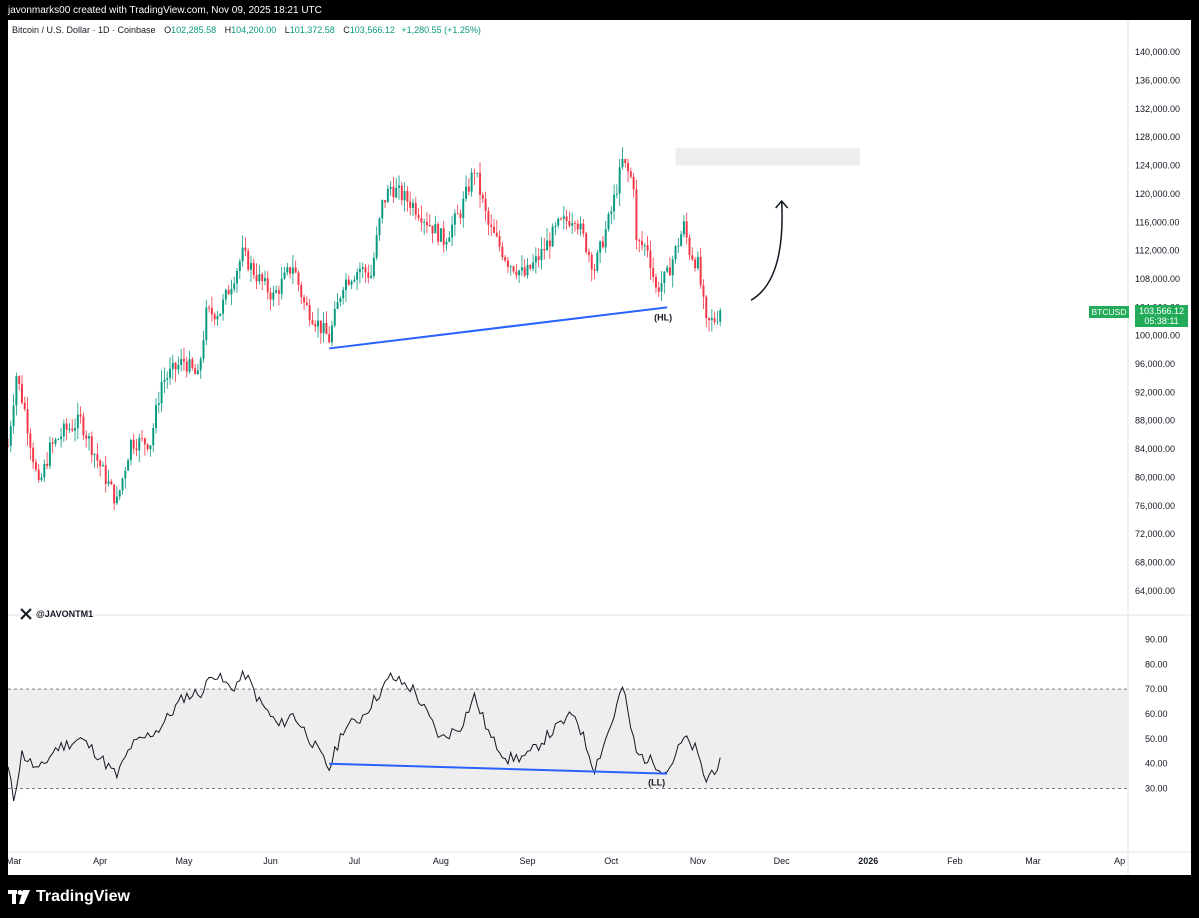 The image size is (1199, 918). I want to click on price-trendline, so click(498, 328).